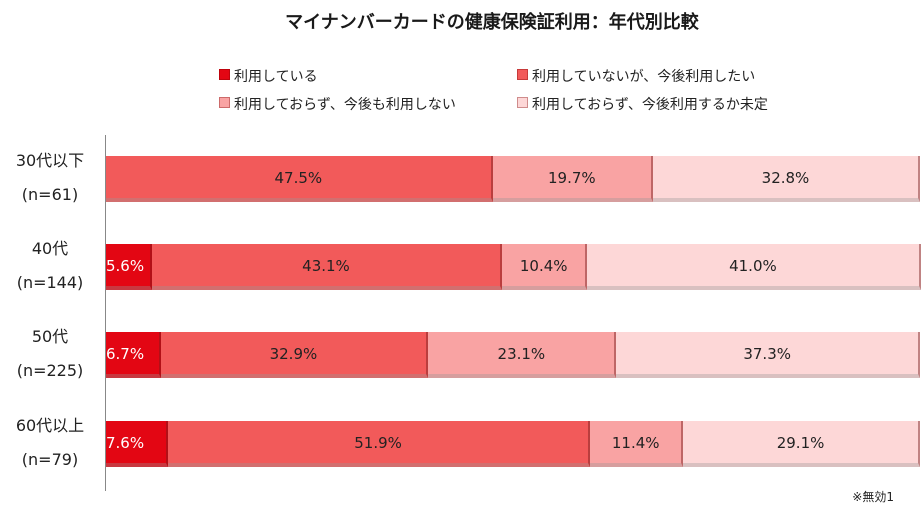  What do you see at coordinates (105, 313) in the screenshot?
I see `category-axis-line` at bounding box center [105, 313].